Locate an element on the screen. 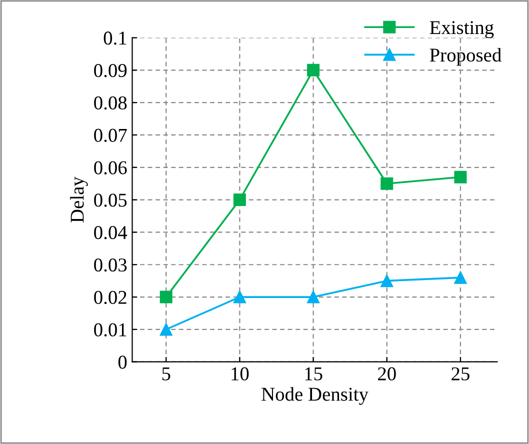 This screenshot has height=444, width=529. x-axis-title: Node Density is located at coordinates (315, 396).